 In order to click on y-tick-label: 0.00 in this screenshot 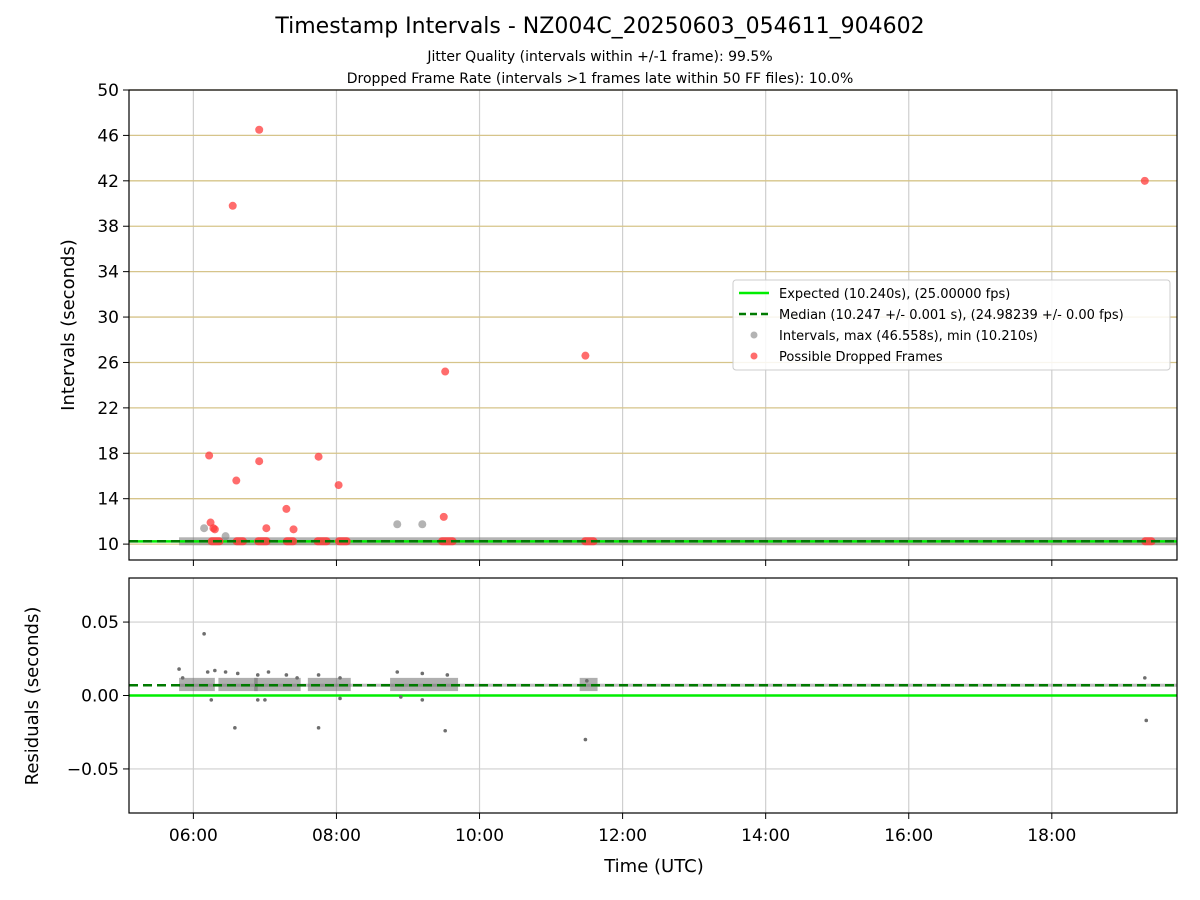, I will do `click(100, 697)`.